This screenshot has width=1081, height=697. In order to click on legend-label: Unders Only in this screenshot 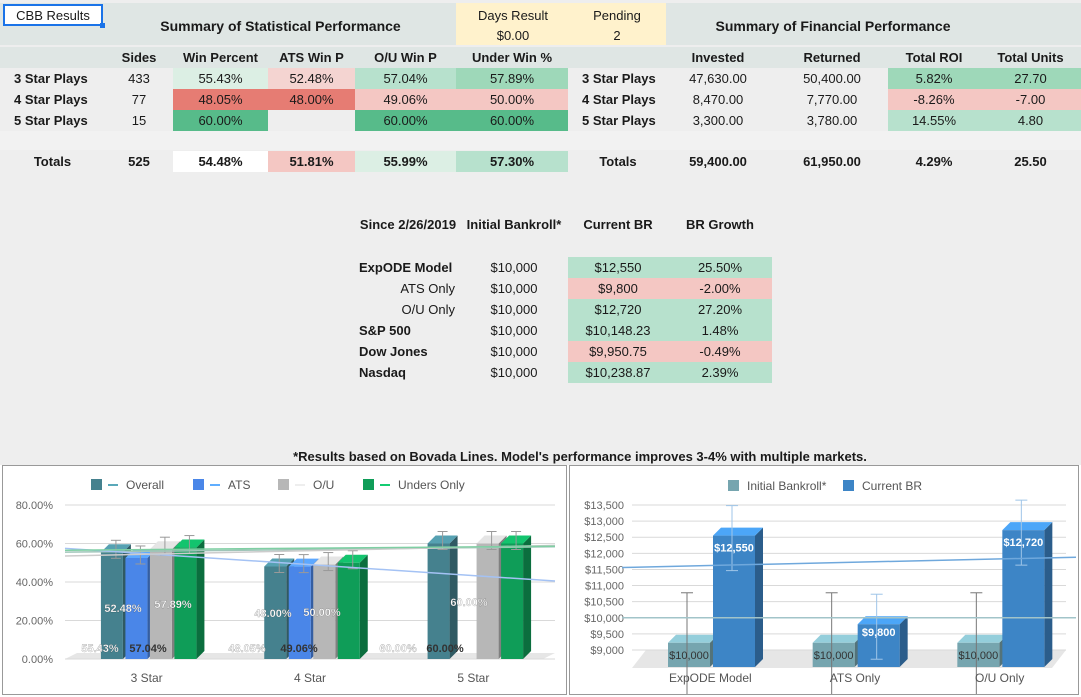, I will do `click(431, 485)`.